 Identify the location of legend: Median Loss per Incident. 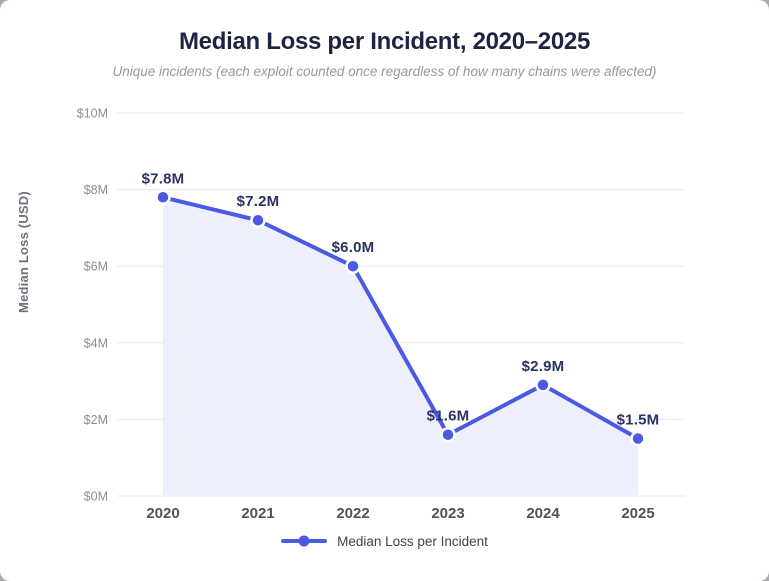
(384, 541).